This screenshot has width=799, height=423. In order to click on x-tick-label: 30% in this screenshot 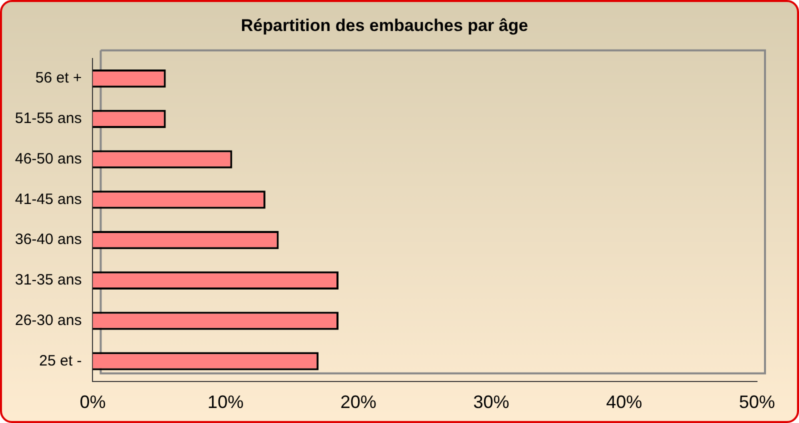, I will do `click(491, 402)`.